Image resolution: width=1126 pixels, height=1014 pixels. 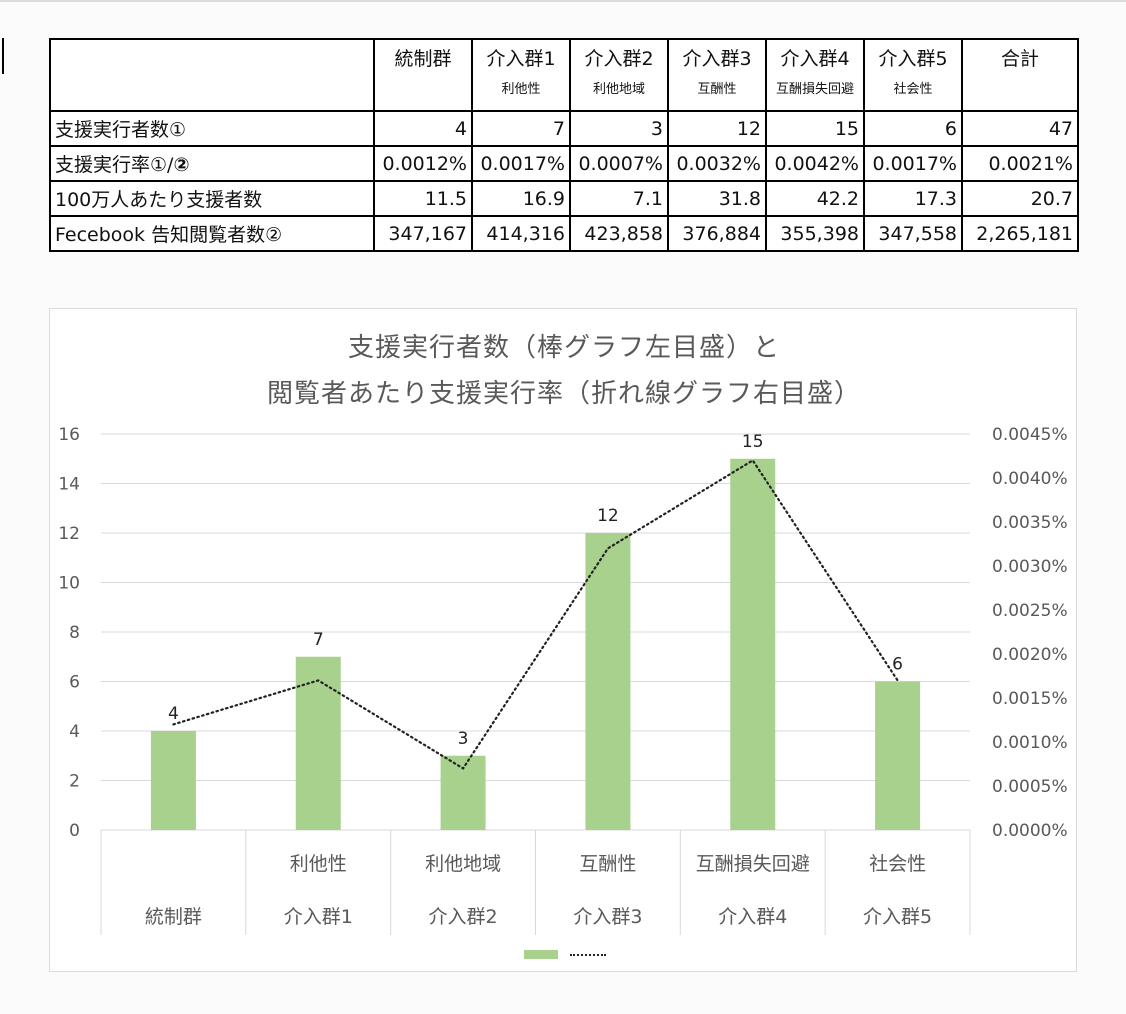 I want to click on table-cell: 355,398, so click(x=815, y=233).